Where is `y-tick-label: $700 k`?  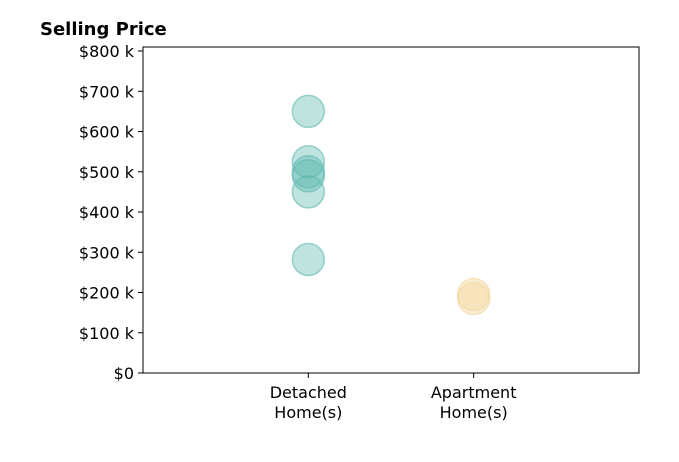
y-tick-label: $700 k is located at coordinates (107, 91).